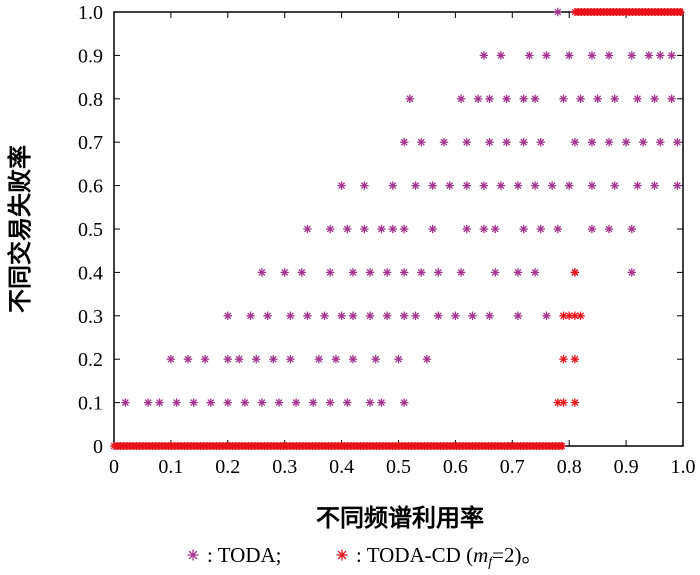 The image size is (700, 575). I want to click on y-tick-label: 0.9, so click(90, 56).